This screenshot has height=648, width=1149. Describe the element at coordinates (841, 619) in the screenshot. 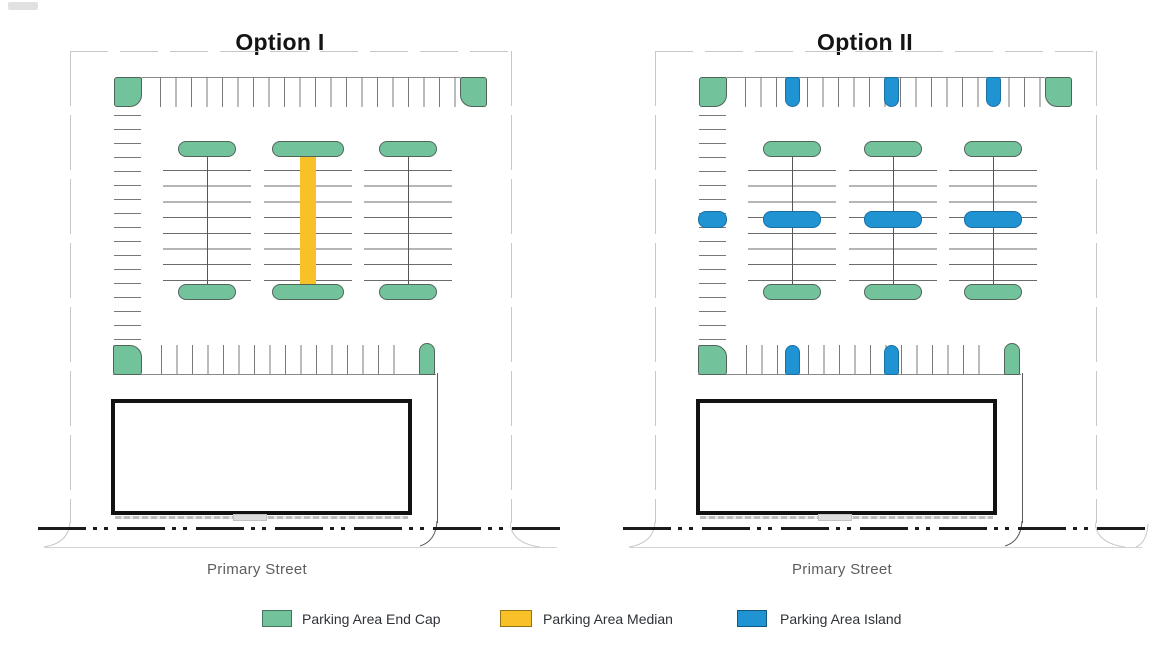

I see `legend-label-island: Parking Area Island` at that location.